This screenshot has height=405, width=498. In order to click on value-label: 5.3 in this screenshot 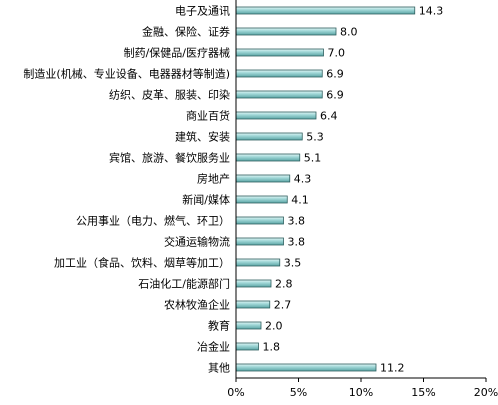, I will do `click(315, 137)`.